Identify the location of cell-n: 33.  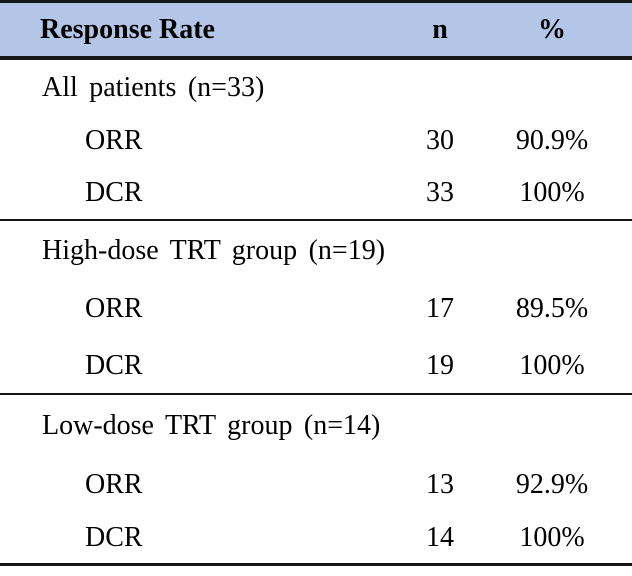
(440, 192).